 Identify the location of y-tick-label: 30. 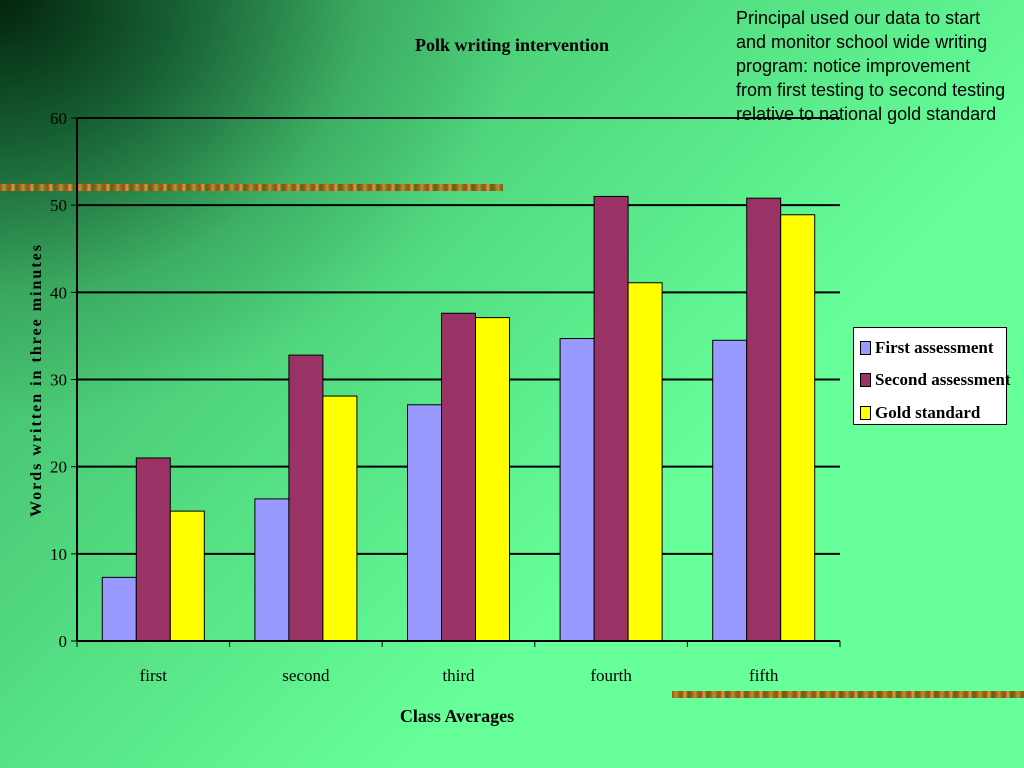
(58, 380).